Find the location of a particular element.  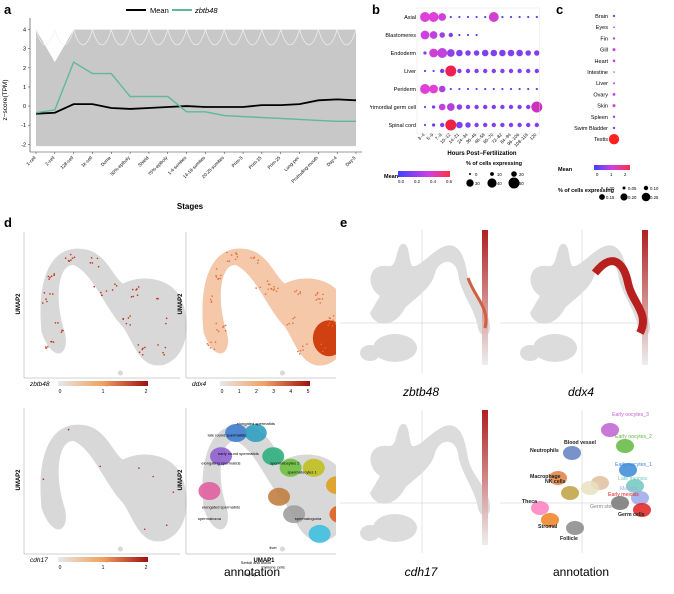

d-colorbar-tick: 1 is located at coordinates (239, 392).